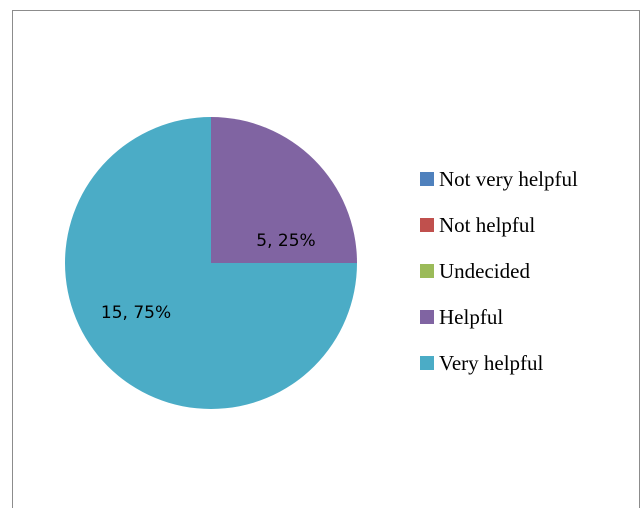 This screenshot has height=510, width=642. Describe the element at coordinates (487, 224) in the screenshot. I see `legend-label: Not helpful` at that location.